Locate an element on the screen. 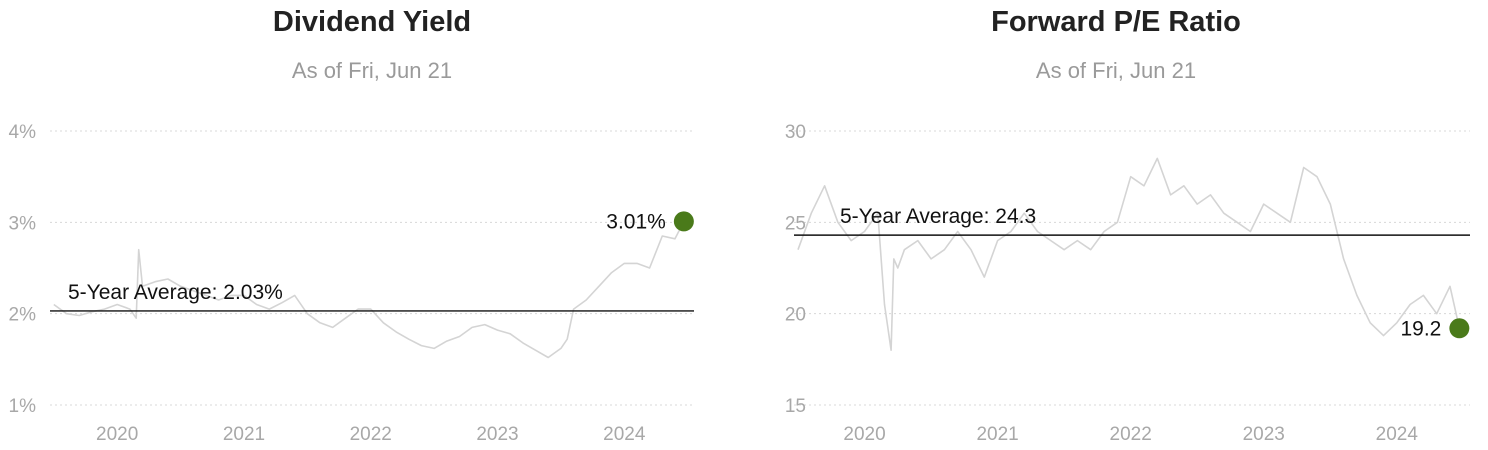 This screenshot has height=450, width=1488. y-tick-label: 2% is located at coordinates (23, 315).